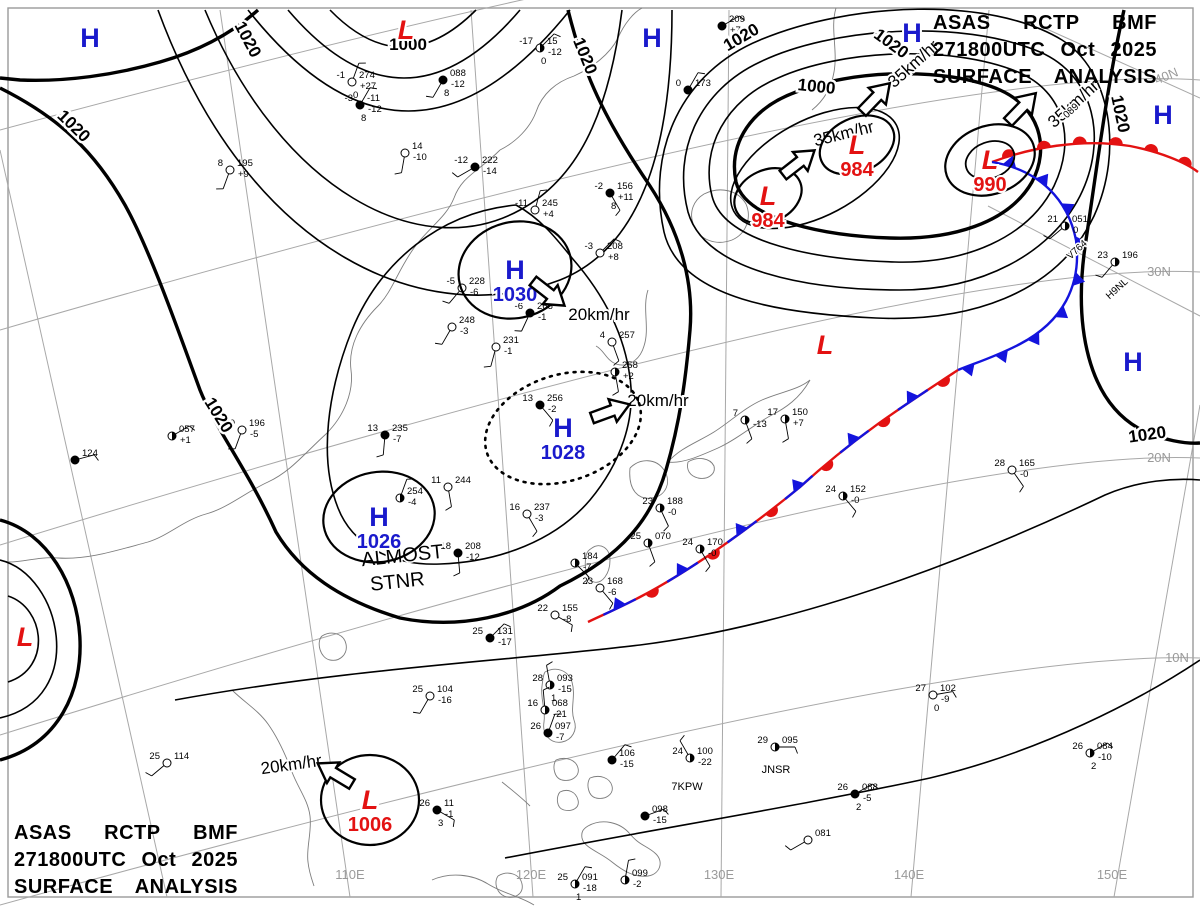 Image resolution: width=1200 pixels, height=919 pixels. What do you see at coordinates (701, 468) in the screenshot?
I see `coastline-shikoku` at bounding box center [701, 468].